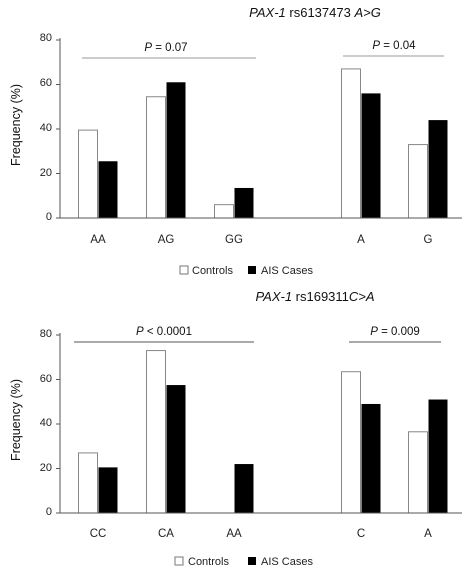  What do you see at coordinates (418, 472) in the screenshot?
I see `bar-panel-2-controls-A` at bounding box center [418, 472].